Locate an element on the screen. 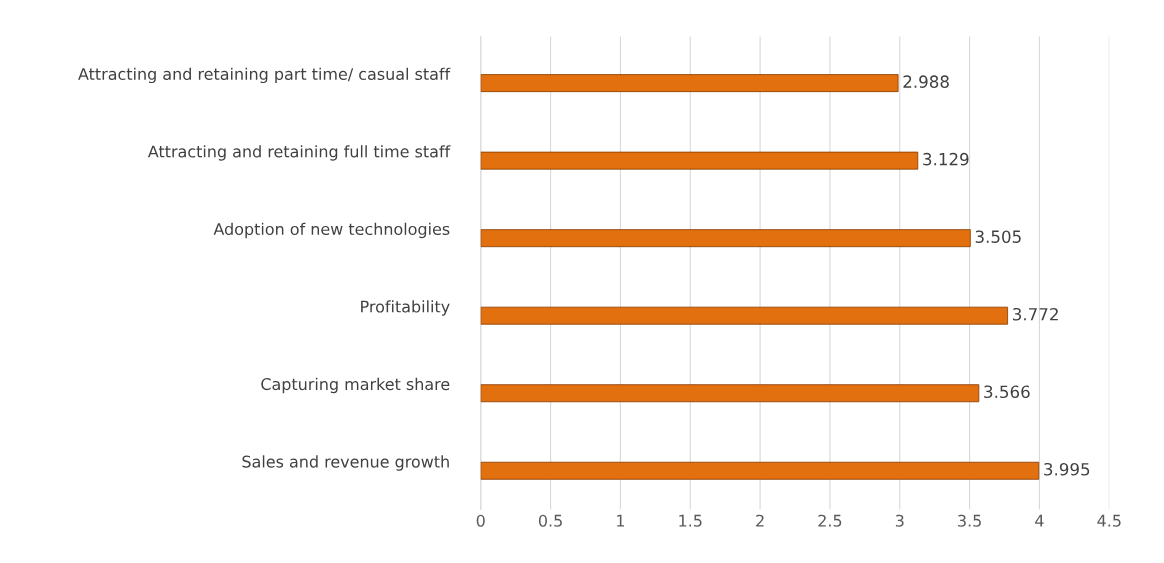 This screenshot has width=1164, height=563. data-label: 3.505 is located at coordinates (998, 236).